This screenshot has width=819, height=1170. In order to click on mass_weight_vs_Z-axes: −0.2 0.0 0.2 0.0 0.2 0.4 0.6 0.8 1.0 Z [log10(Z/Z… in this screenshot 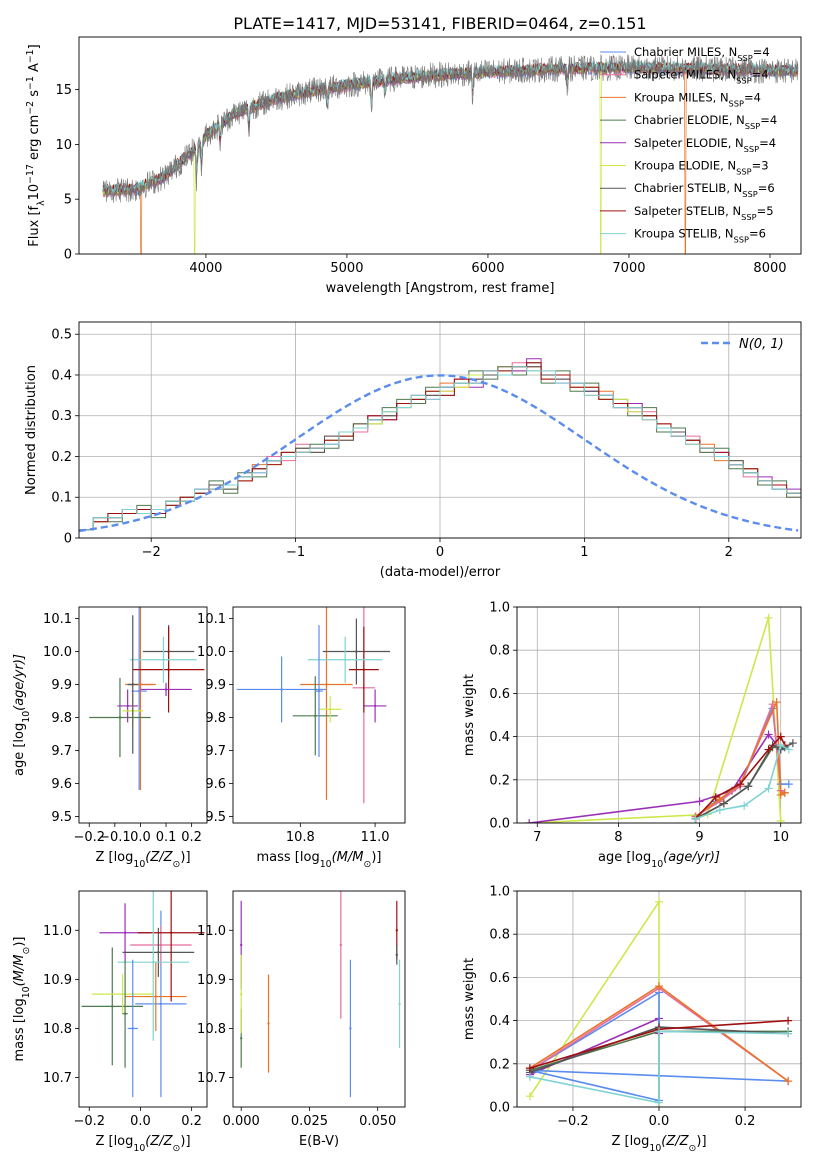, I will do `click(632, 1019)`.